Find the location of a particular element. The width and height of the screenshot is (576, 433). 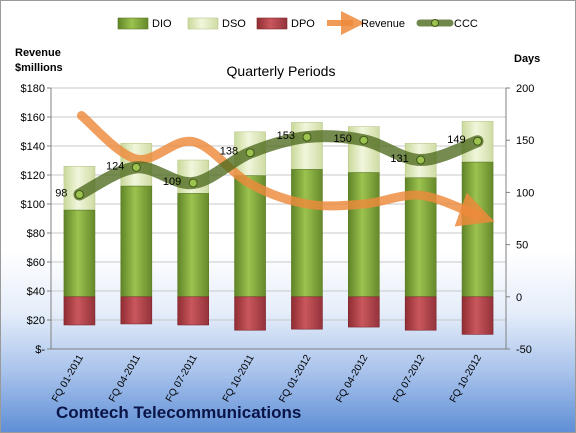

legend-marker-ccc is located at coordinates (435, 23).